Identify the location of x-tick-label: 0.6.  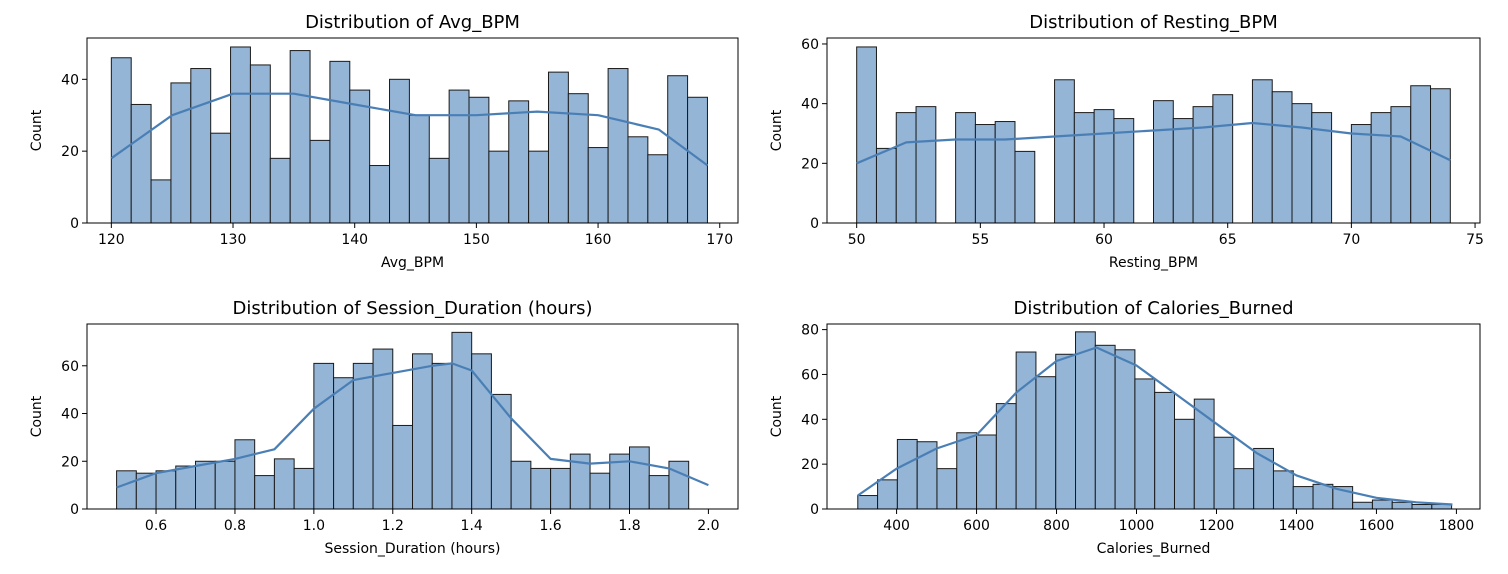
(156, 526).